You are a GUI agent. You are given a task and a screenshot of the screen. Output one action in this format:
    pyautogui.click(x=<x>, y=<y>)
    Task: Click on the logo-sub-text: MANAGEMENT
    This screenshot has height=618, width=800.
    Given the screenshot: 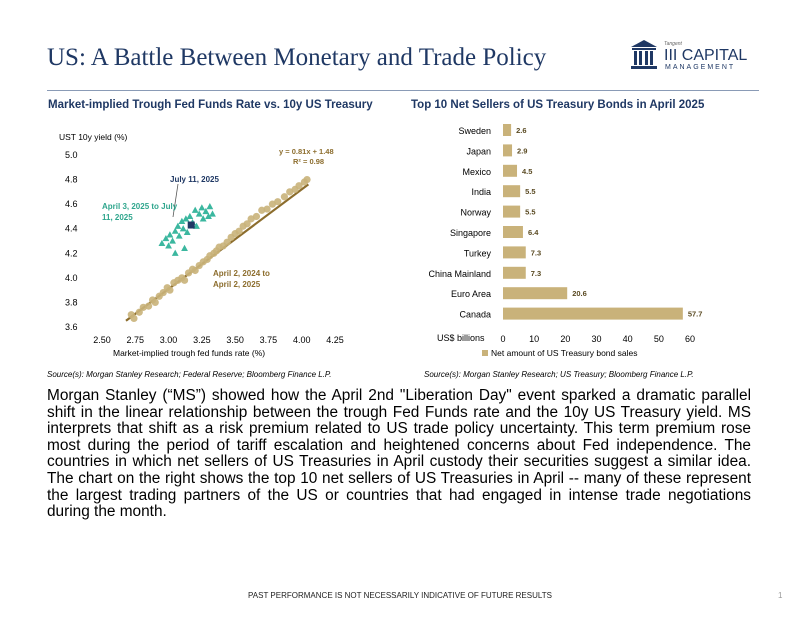 What is the action you would take?
    pyautogui.click(x=700, y=67)
    